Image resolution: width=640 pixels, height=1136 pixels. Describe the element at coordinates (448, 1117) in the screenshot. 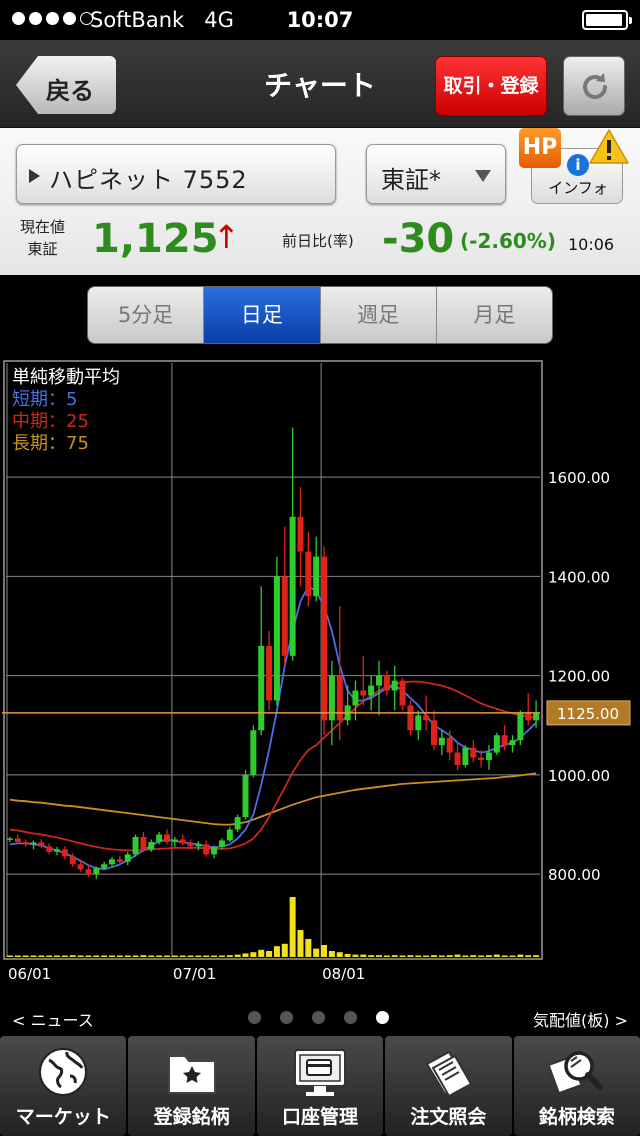

I see `tab-orders-label: 注文照会` at that location.